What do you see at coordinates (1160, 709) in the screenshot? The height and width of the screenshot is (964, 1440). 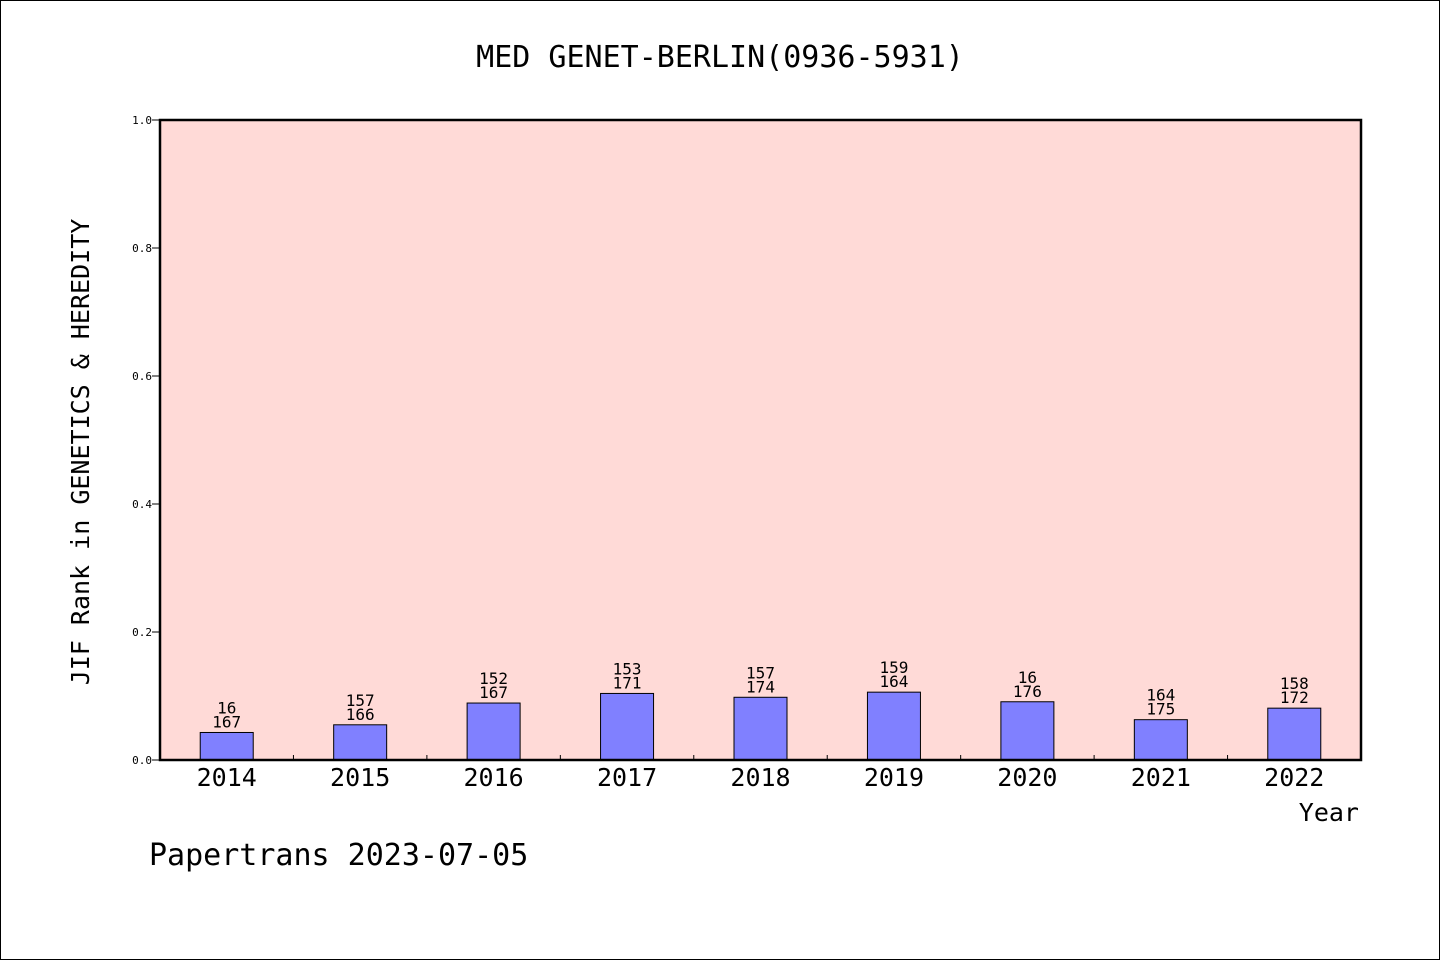 I see `bar-total-label: 175` at bounding box center [1160, 709].